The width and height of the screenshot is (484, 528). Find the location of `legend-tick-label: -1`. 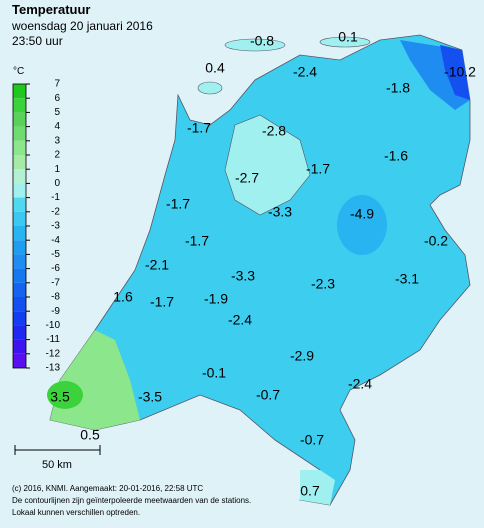

legend-tick-label: -1 is located at coordinates (55, 197).